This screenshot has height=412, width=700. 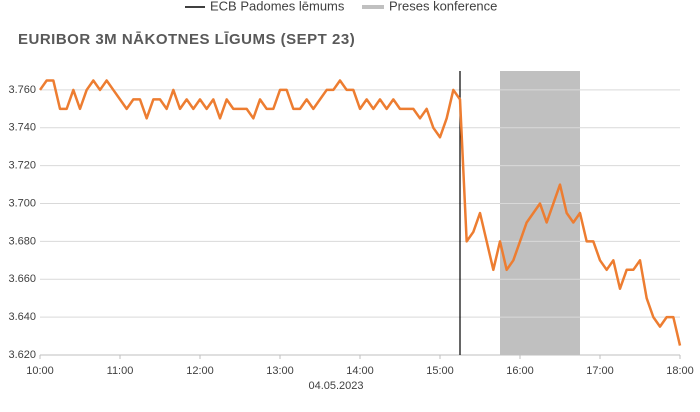 What do you see at coordinates (22, 203) in the screenshot?
I see `y-tick-label: 3.700` at bounding box center [22, 203].